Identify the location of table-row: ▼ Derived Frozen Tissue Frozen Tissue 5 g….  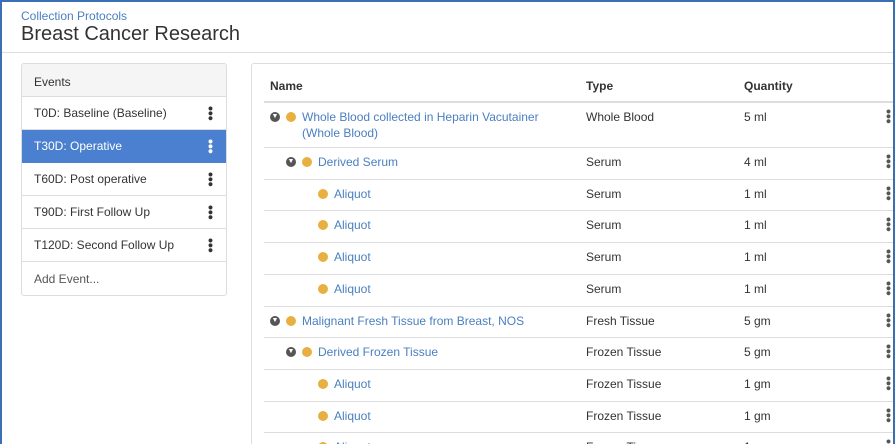
(579, 354).